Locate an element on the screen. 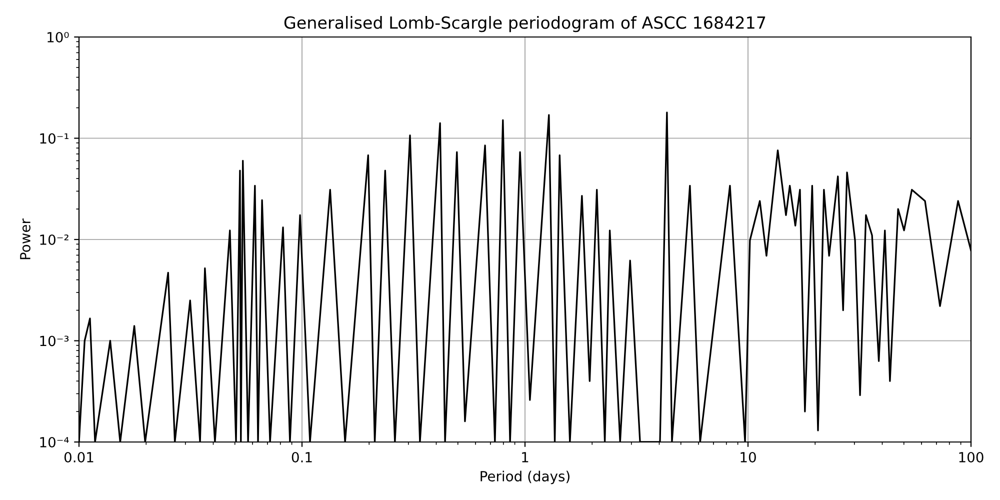 This screenshot has width=1000, height=500. y-tick-label: 10⁻² is located at coordinates (54, 239).